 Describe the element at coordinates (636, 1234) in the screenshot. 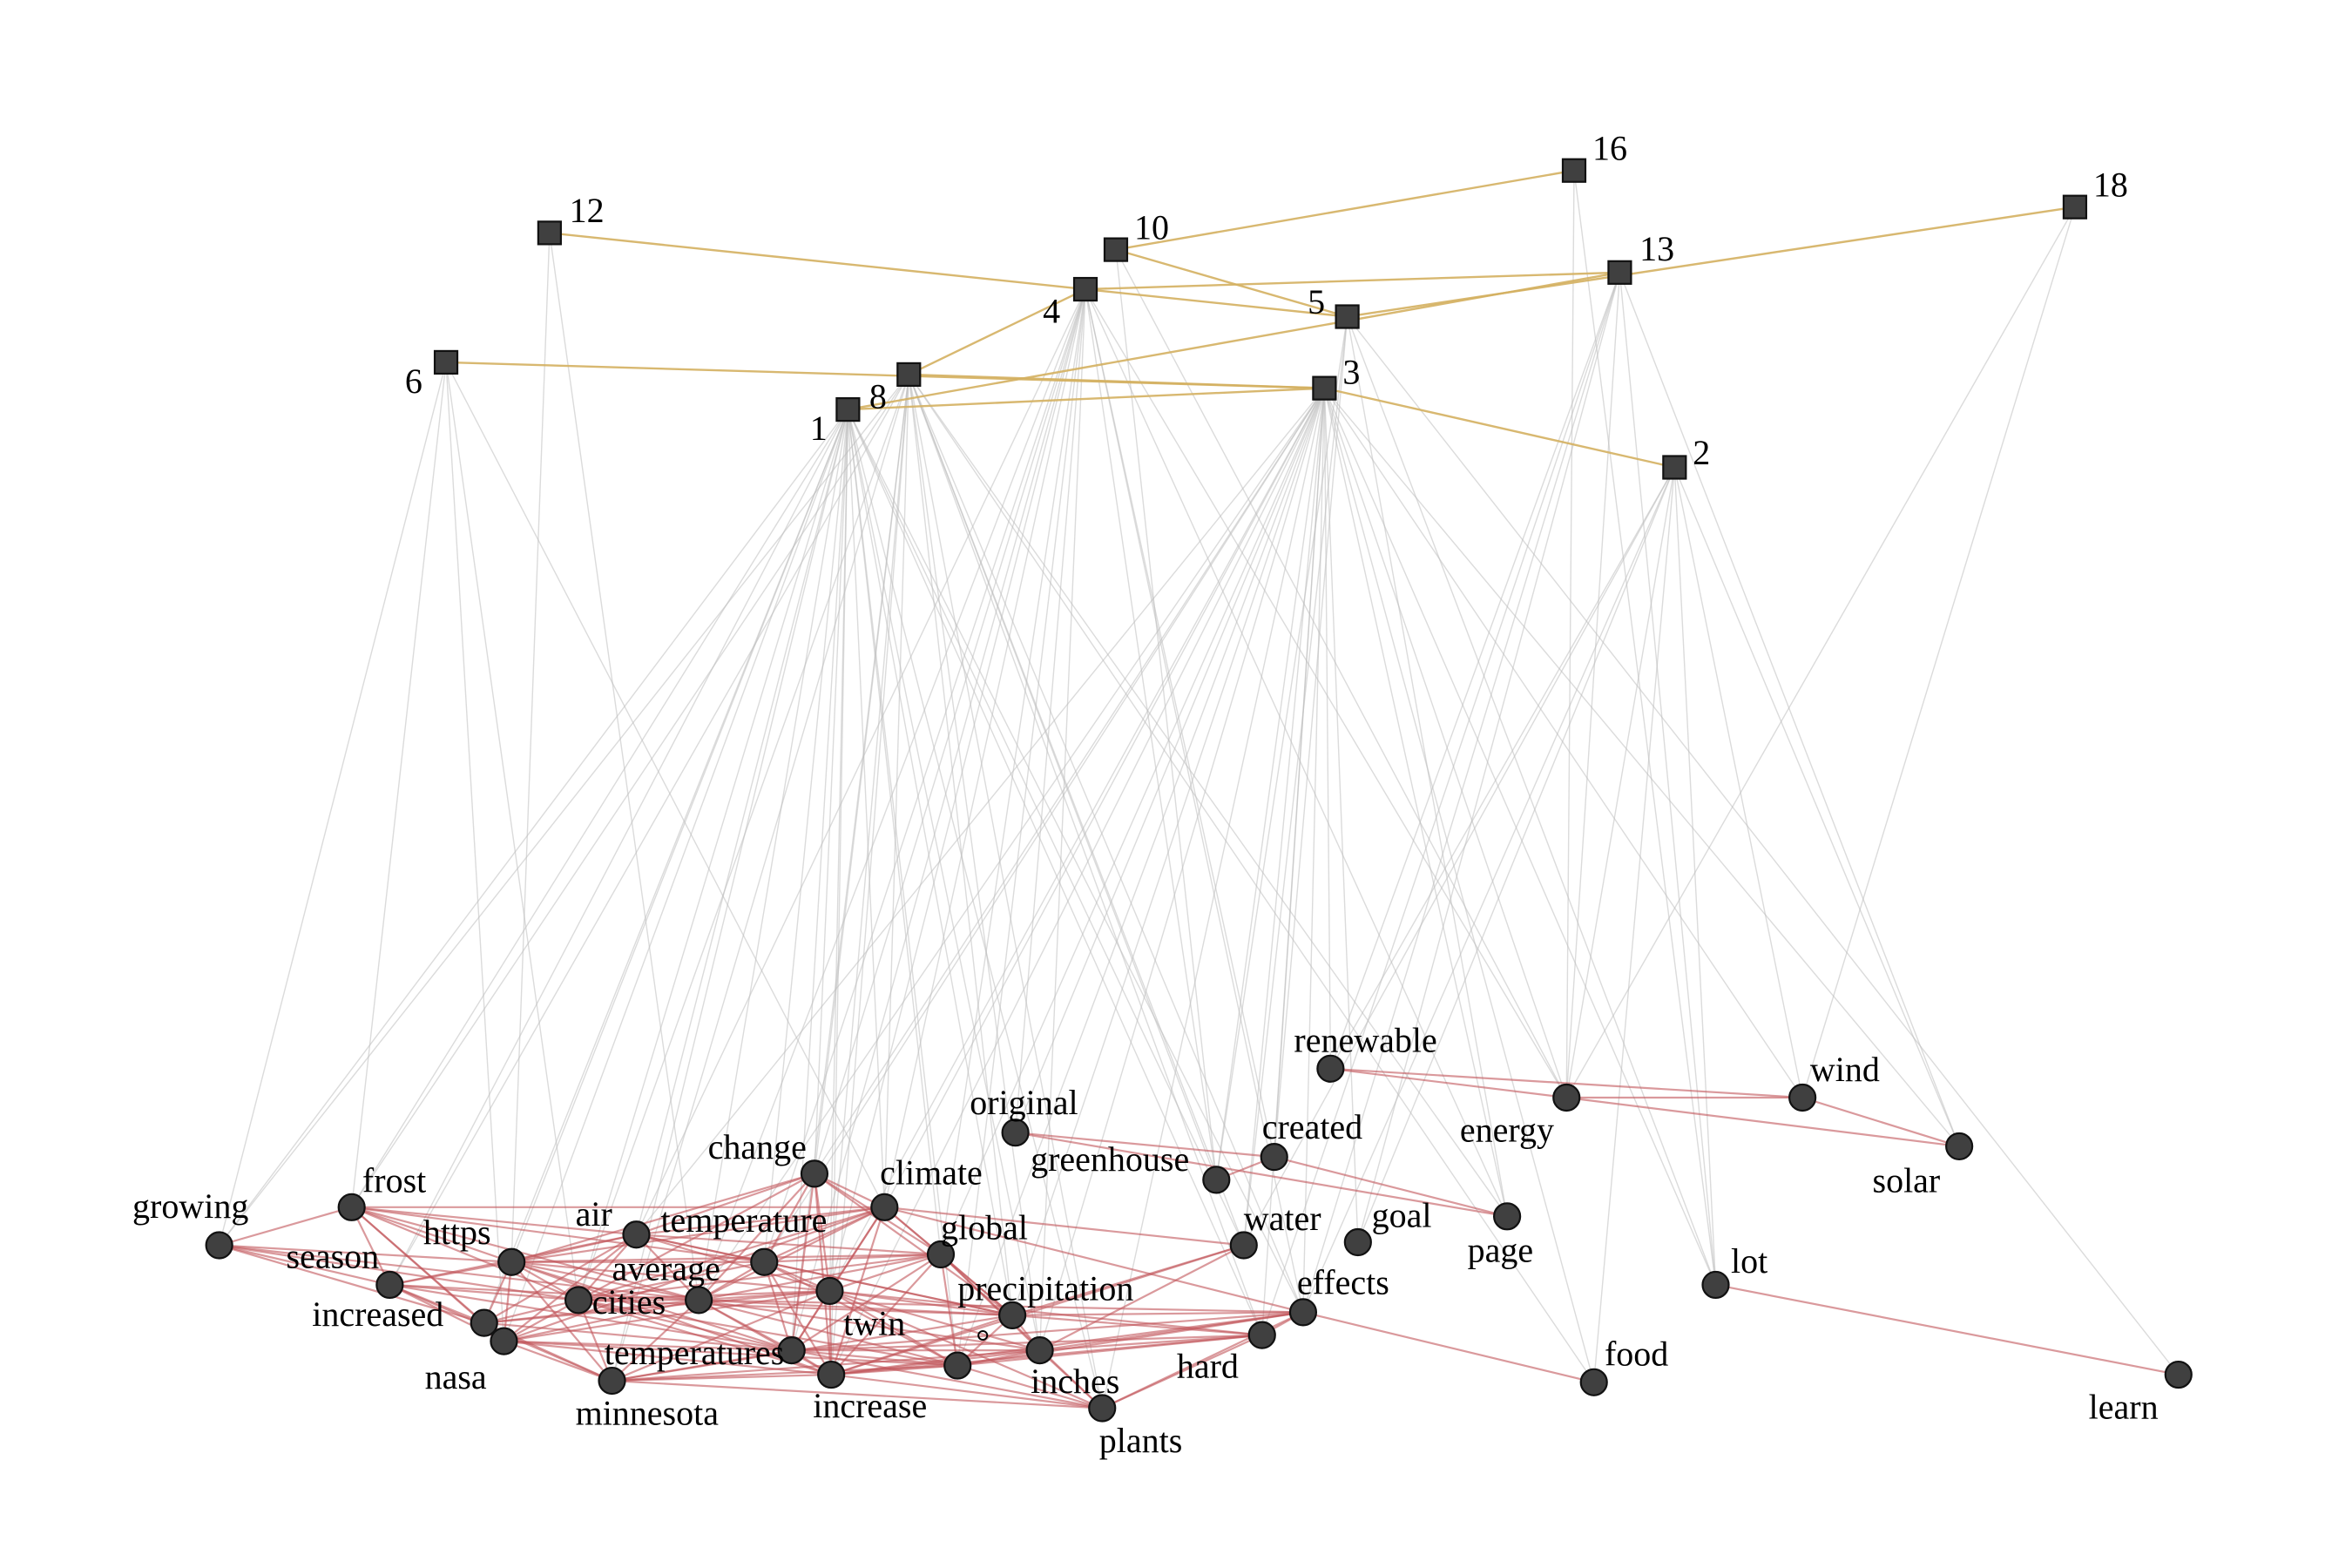

I see `word-node-air` at that location.